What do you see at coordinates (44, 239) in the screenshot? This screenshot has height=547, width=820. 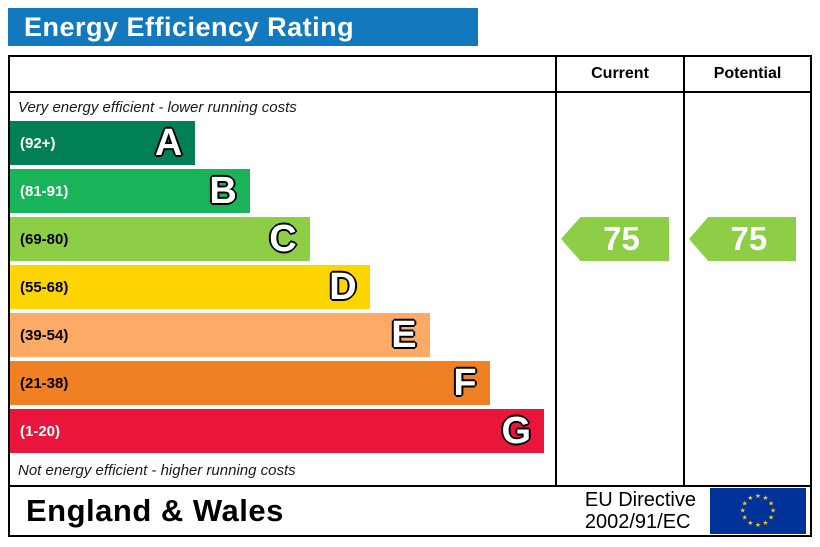 I see `band-range-label: (69-80)` at bounding box center [44, 239].